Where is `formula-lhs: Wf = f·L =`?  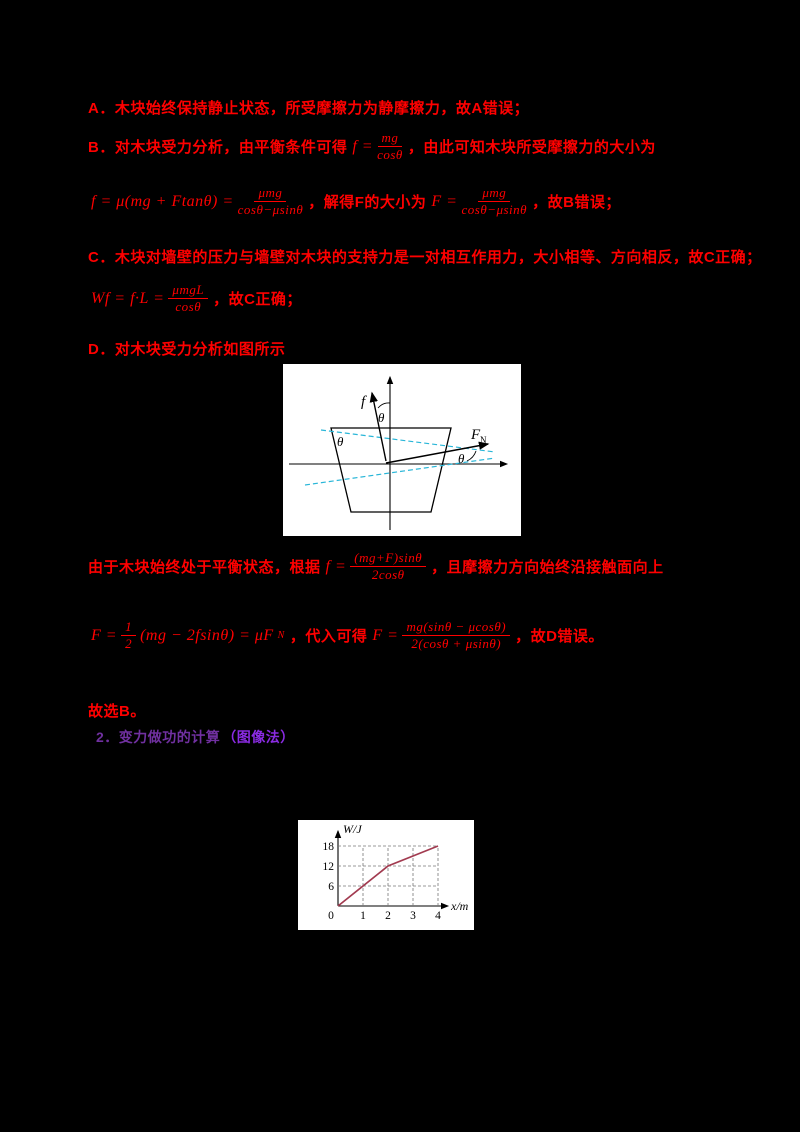 formula-lhs: Wf = f·L = is located at coordinates (128, 298).